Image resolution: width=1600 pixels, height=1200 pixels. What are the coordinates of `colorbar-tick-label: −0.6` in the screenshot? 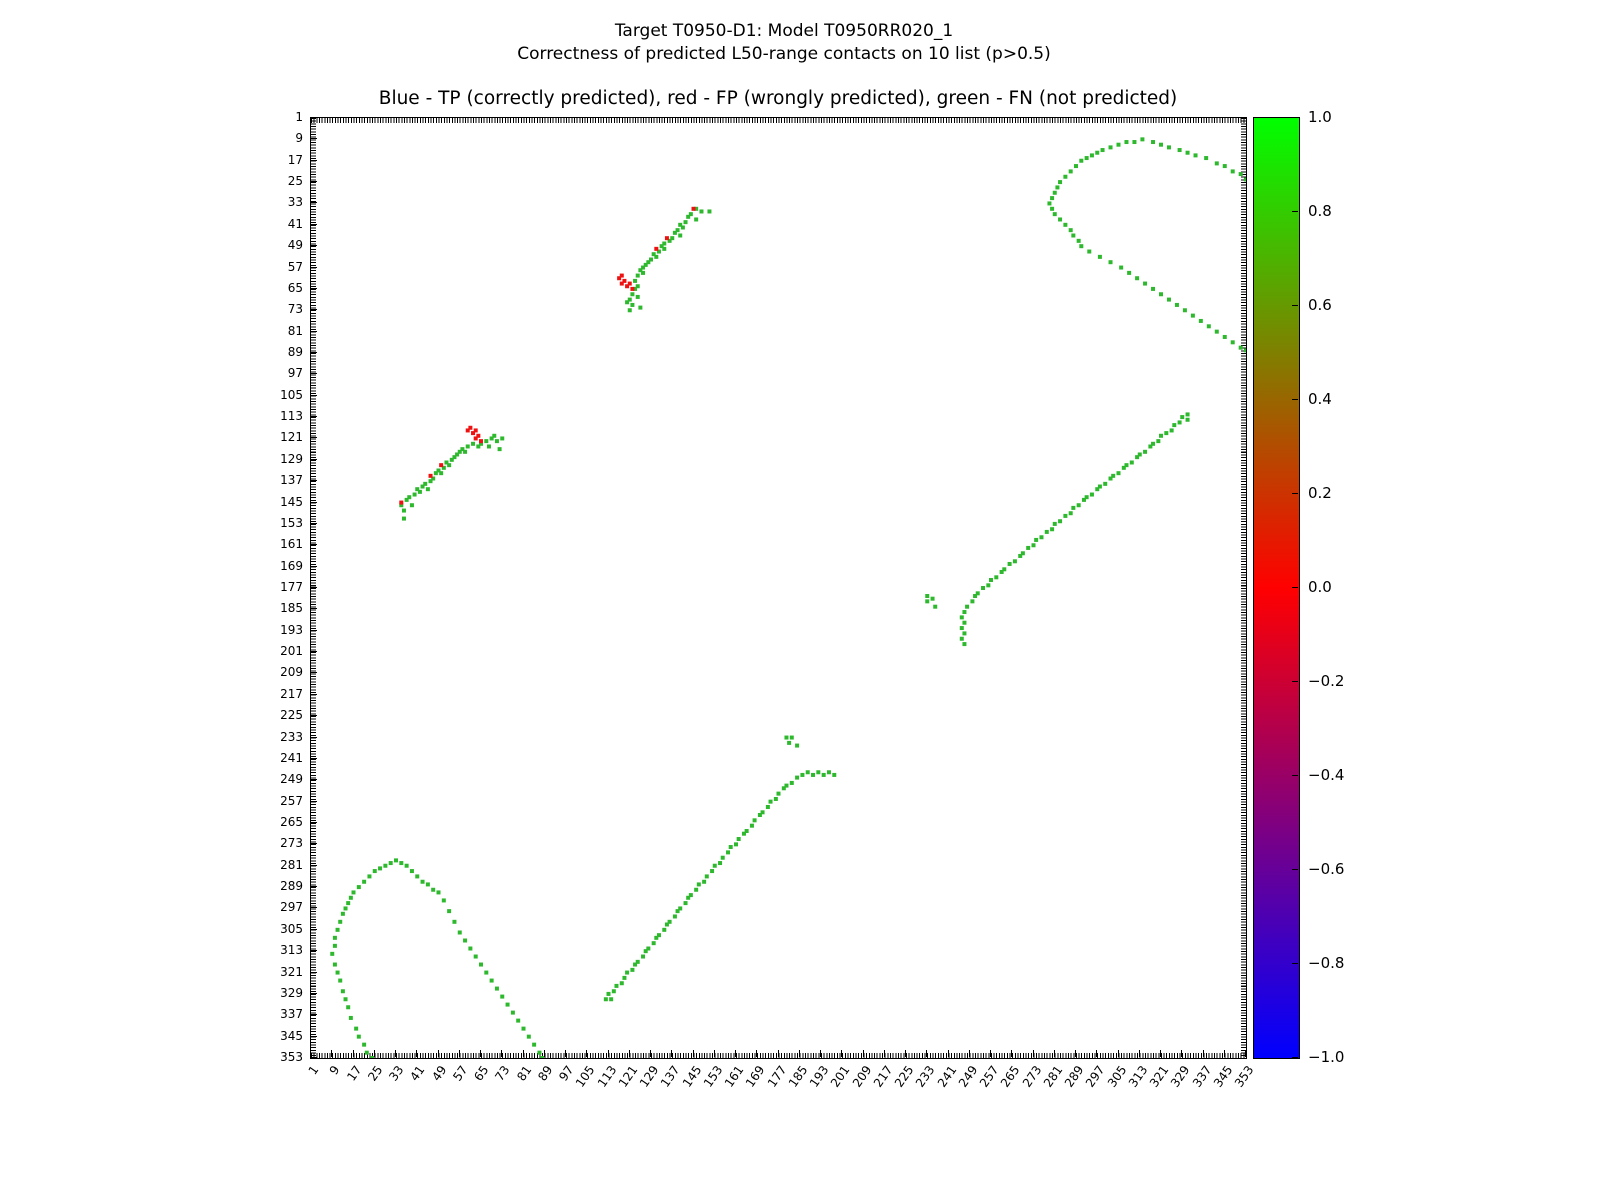 It's located at (1326, 869).